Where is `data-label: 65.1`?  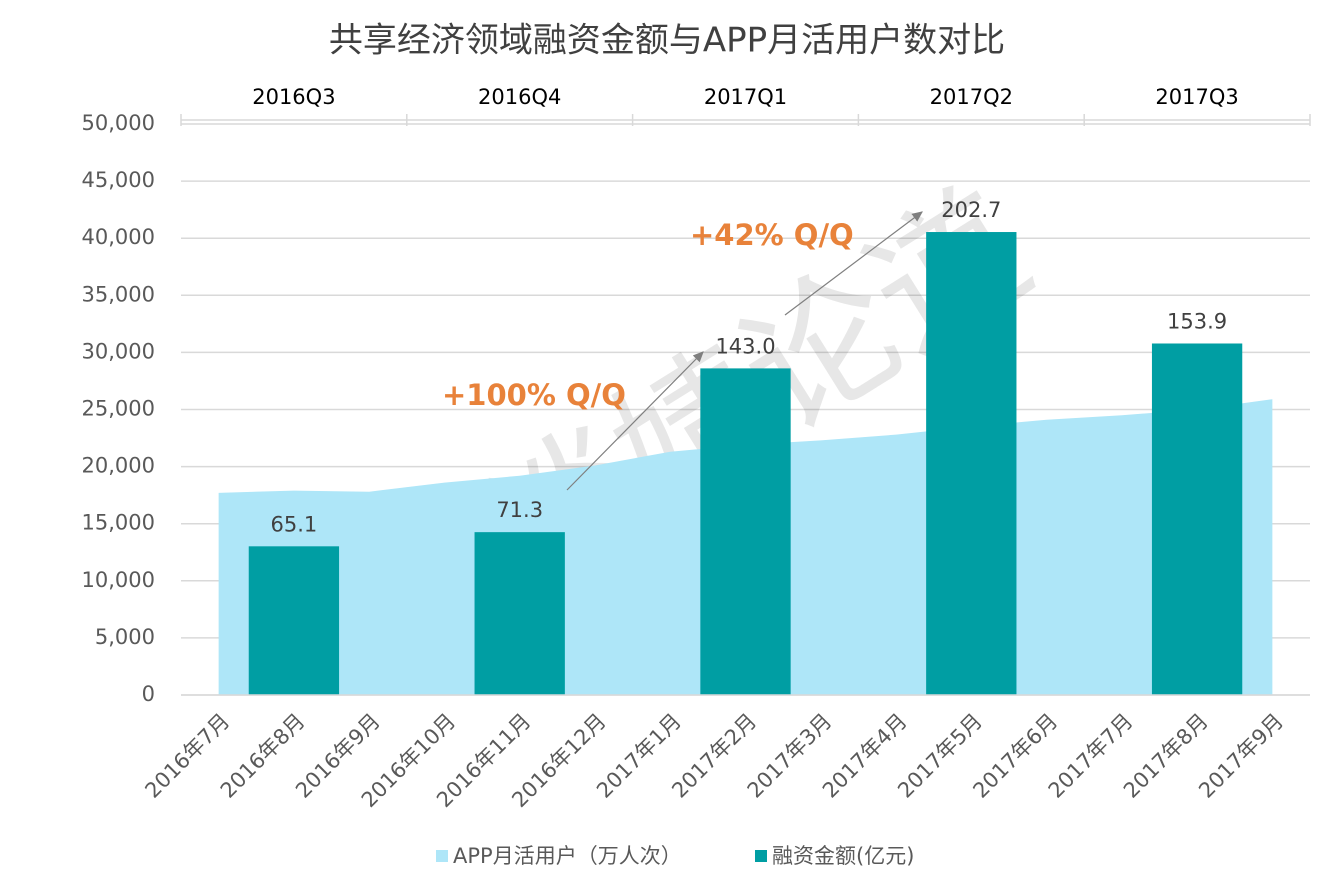
data-label: 65.1 is located at coordinates (294, 524).